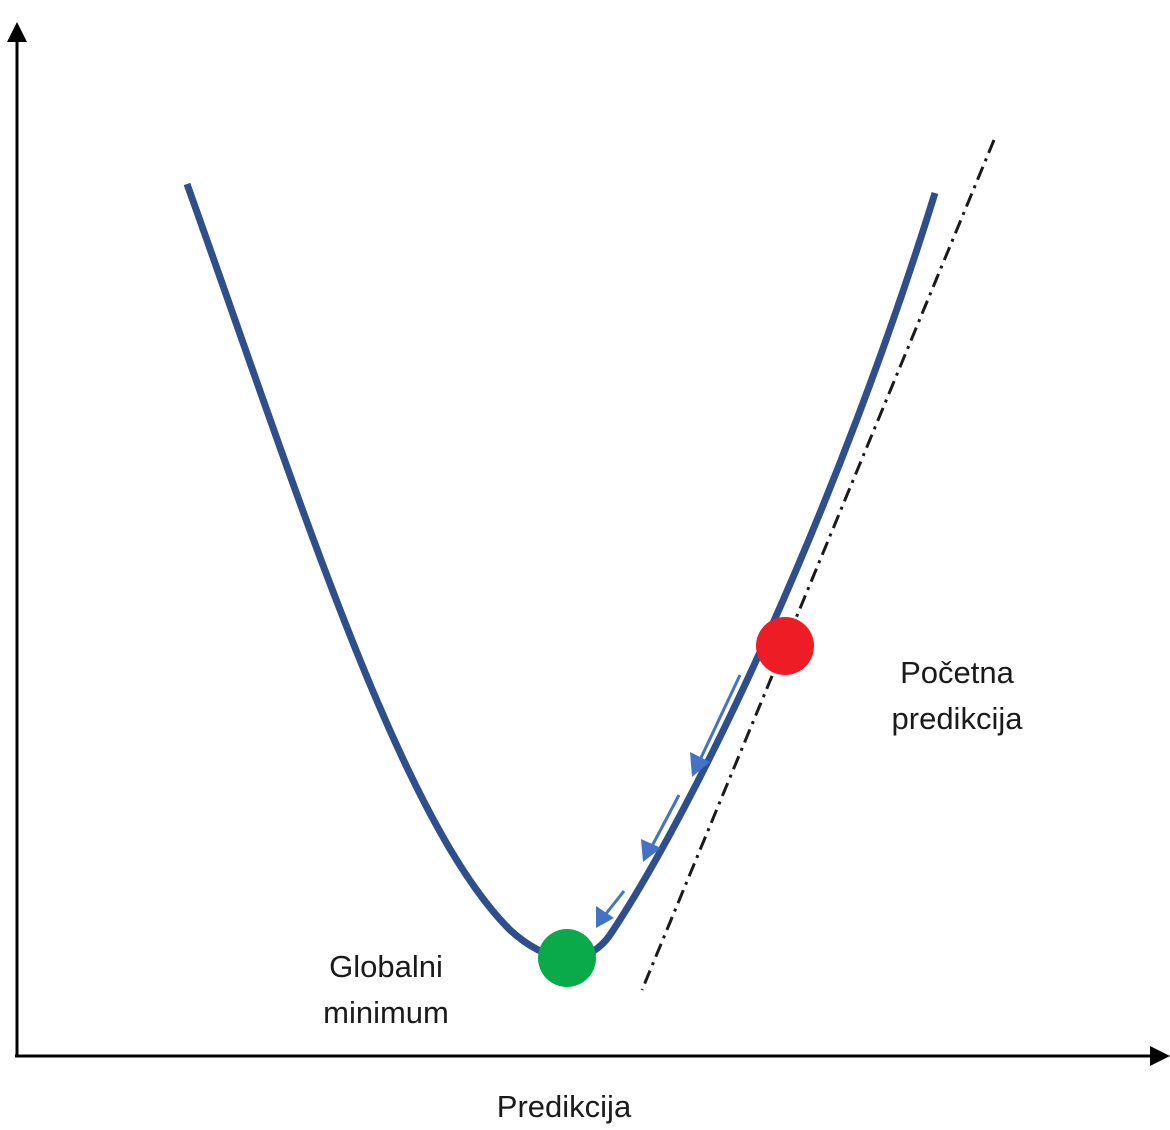 The width and height of the screenshot is (1170, 1130). Describe the element at coordinates (785, 646) in the screenshot. I see `start-point` at that location.